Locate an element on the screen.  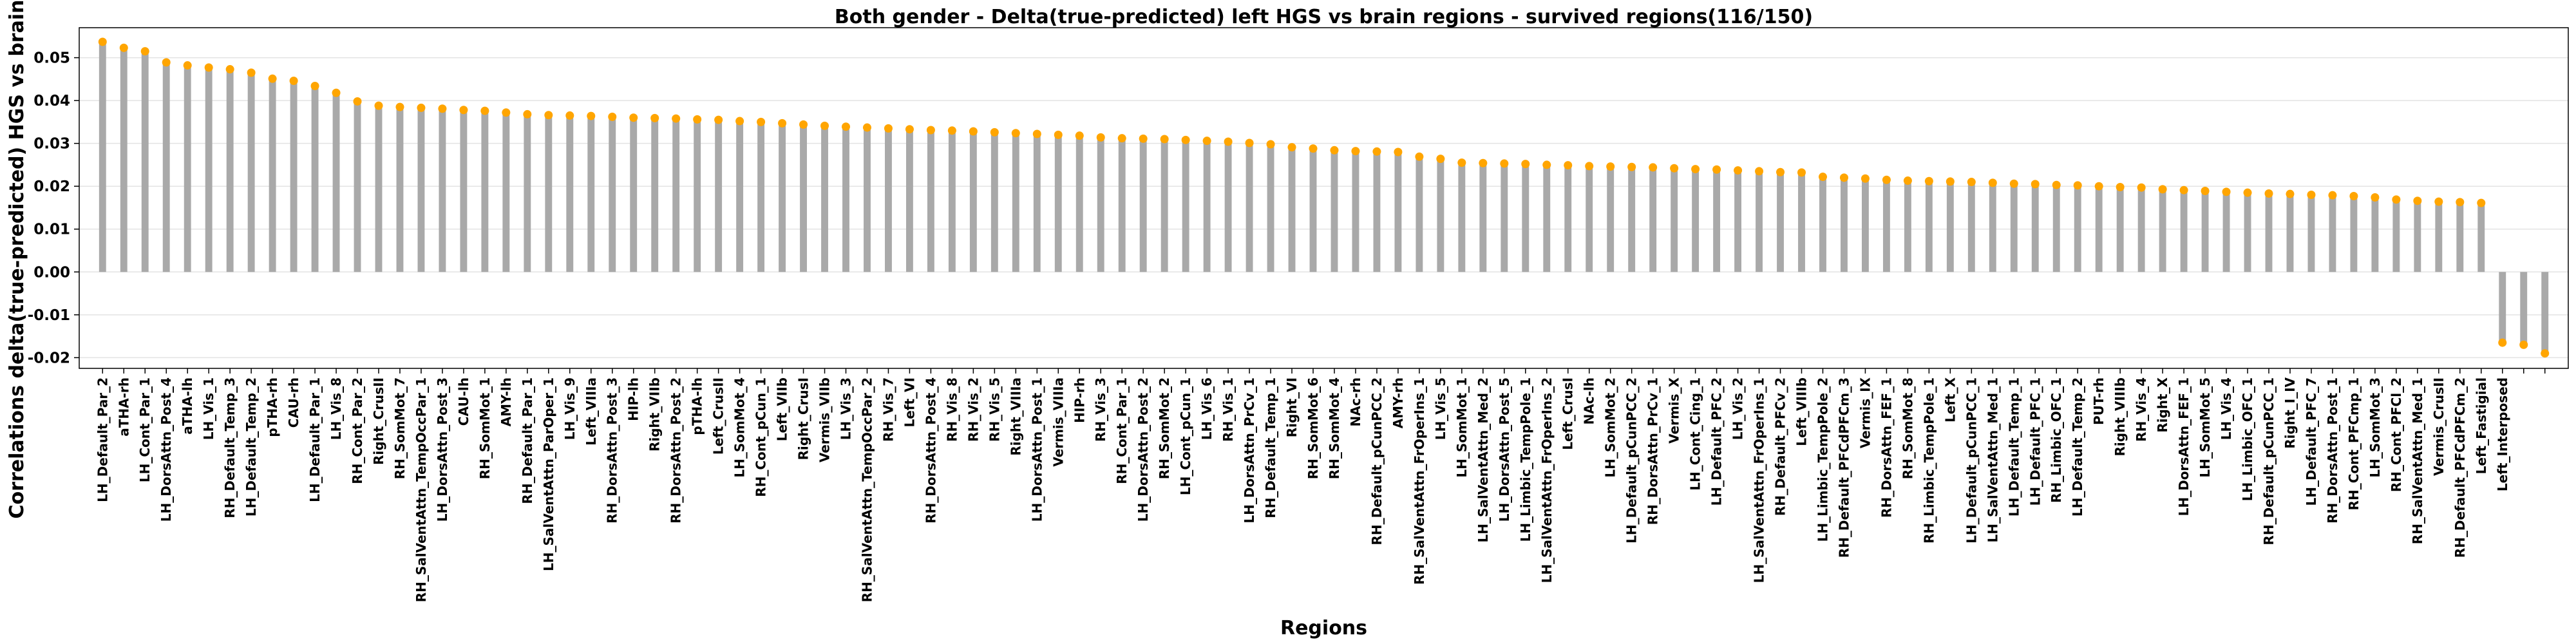
x-tick-label: LH_DorsAttn_Post_3 is located at coordinates (443, 449).